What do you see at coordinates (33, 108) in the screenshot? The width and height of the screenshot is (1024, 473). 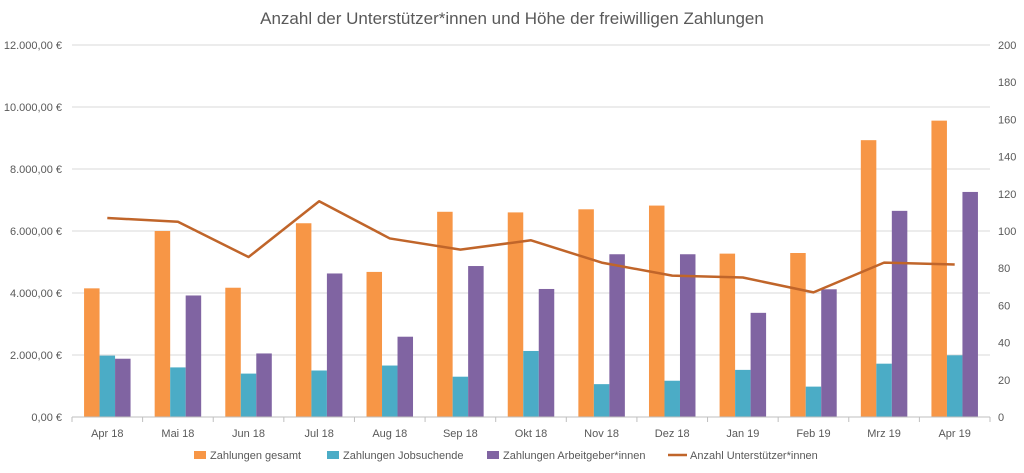 I see `left-tick-label: 10.000,00 €` at bounding box center [33, 108].